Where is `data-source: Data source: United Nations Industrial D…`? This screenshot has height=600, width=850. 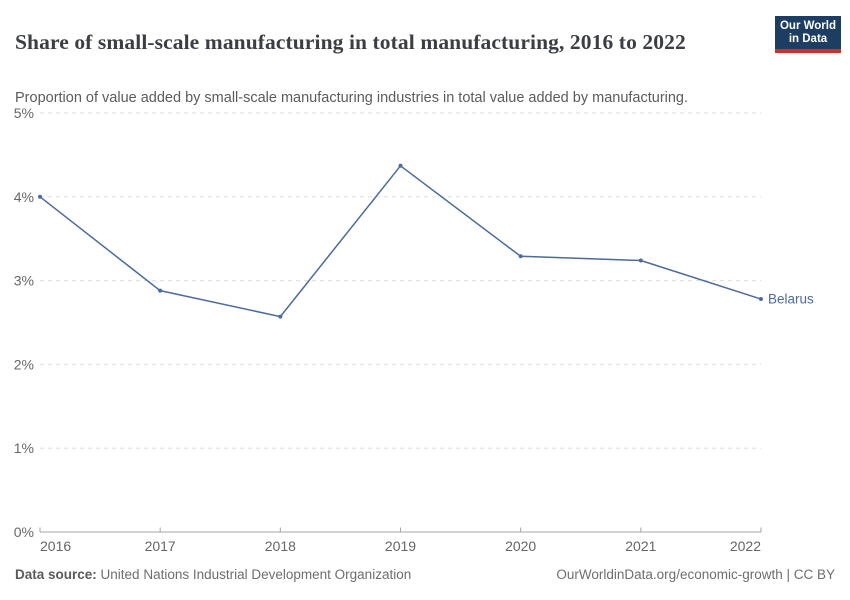 data-source: Data source: United Nations Industrial D… is located at coordinates (213, 574).